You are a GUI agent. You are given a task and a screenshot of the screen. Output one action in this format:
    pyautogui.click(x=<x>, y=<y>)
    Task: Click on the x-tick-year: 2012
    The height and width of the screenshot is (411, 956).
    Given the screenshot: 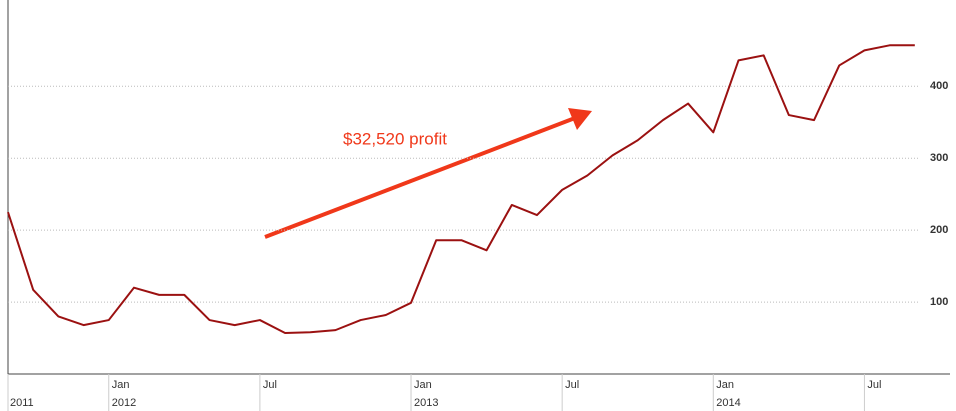 What is the action you would take?
    pyautogui.click(x=124, y=403)
    